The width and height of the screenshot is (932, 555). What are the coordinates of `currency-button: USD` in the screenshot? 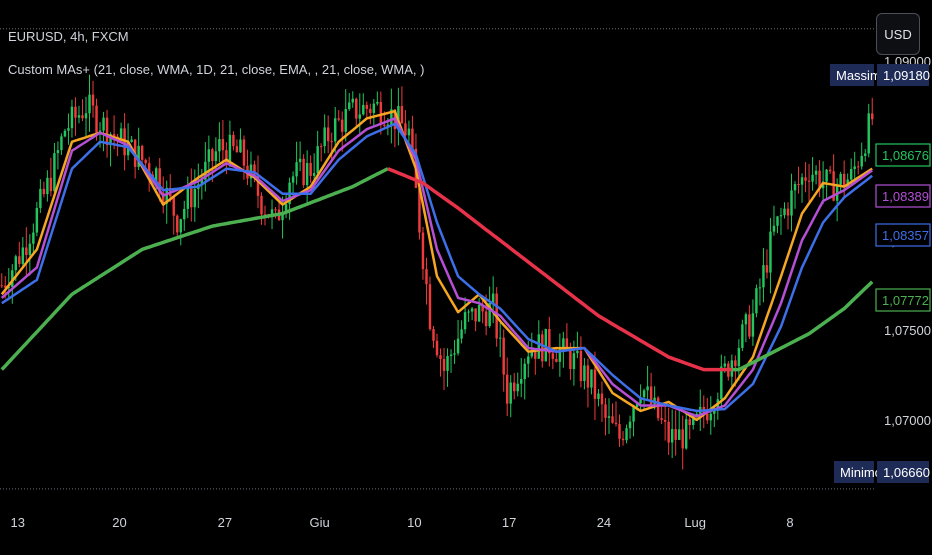 It's located at (898, 34).